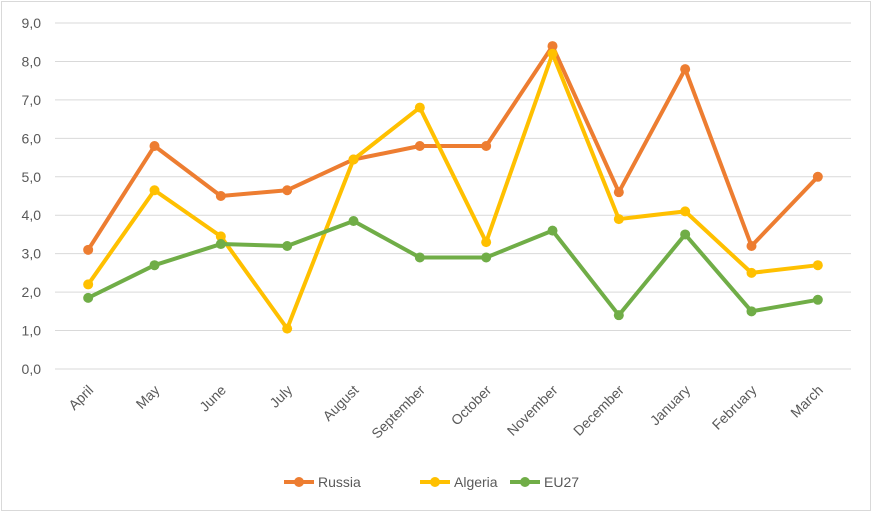 This screenshot has width=874, height=514. What do you see at coordinates (280, 396) in the screenshot?
I see `x-tick-label: July` at bounding box center [280, 396].